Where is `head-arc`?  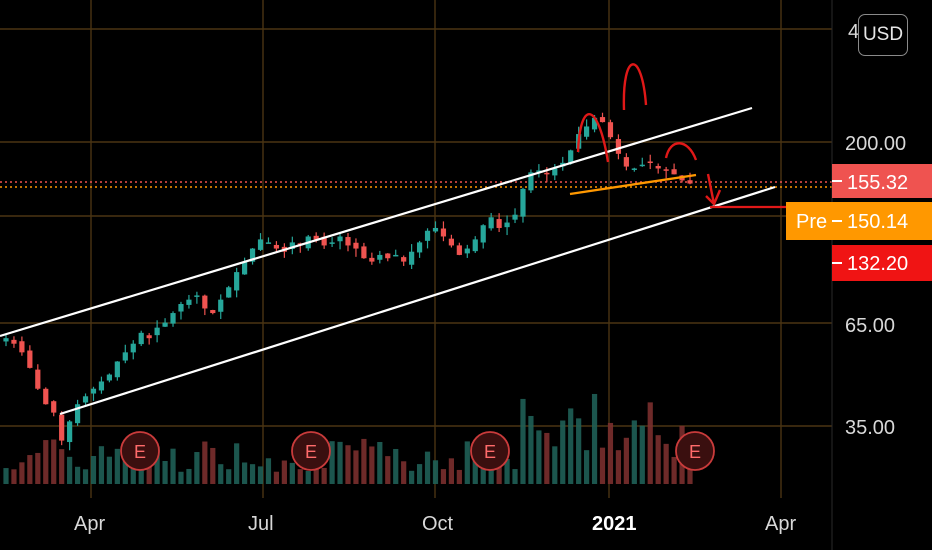
head-arc is located at coordinates (635, 87).